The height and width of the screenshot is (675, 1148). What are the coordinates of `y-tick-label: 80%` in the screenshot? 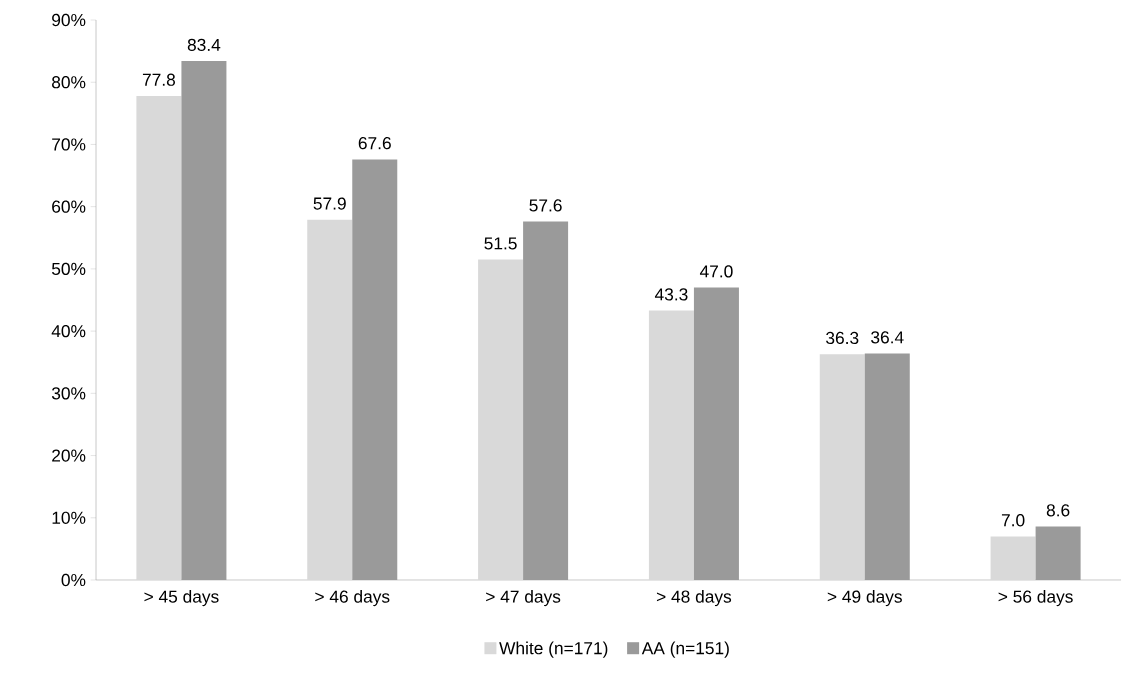 It's located at (69, 82).